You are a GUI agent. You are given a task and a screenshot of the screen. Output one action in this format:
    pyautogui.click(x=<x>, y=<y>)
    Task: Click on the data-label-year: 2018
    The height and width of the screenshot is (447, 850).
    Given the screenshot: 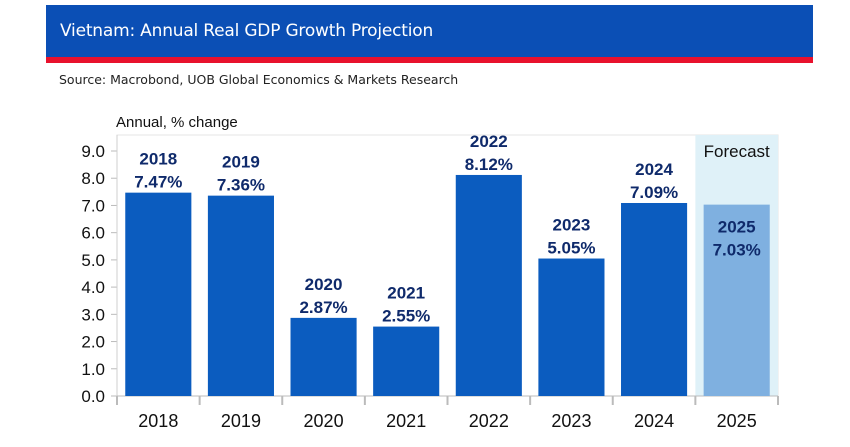 What is the action you would take?
    pyautogui.click(x=158, y=159)
    